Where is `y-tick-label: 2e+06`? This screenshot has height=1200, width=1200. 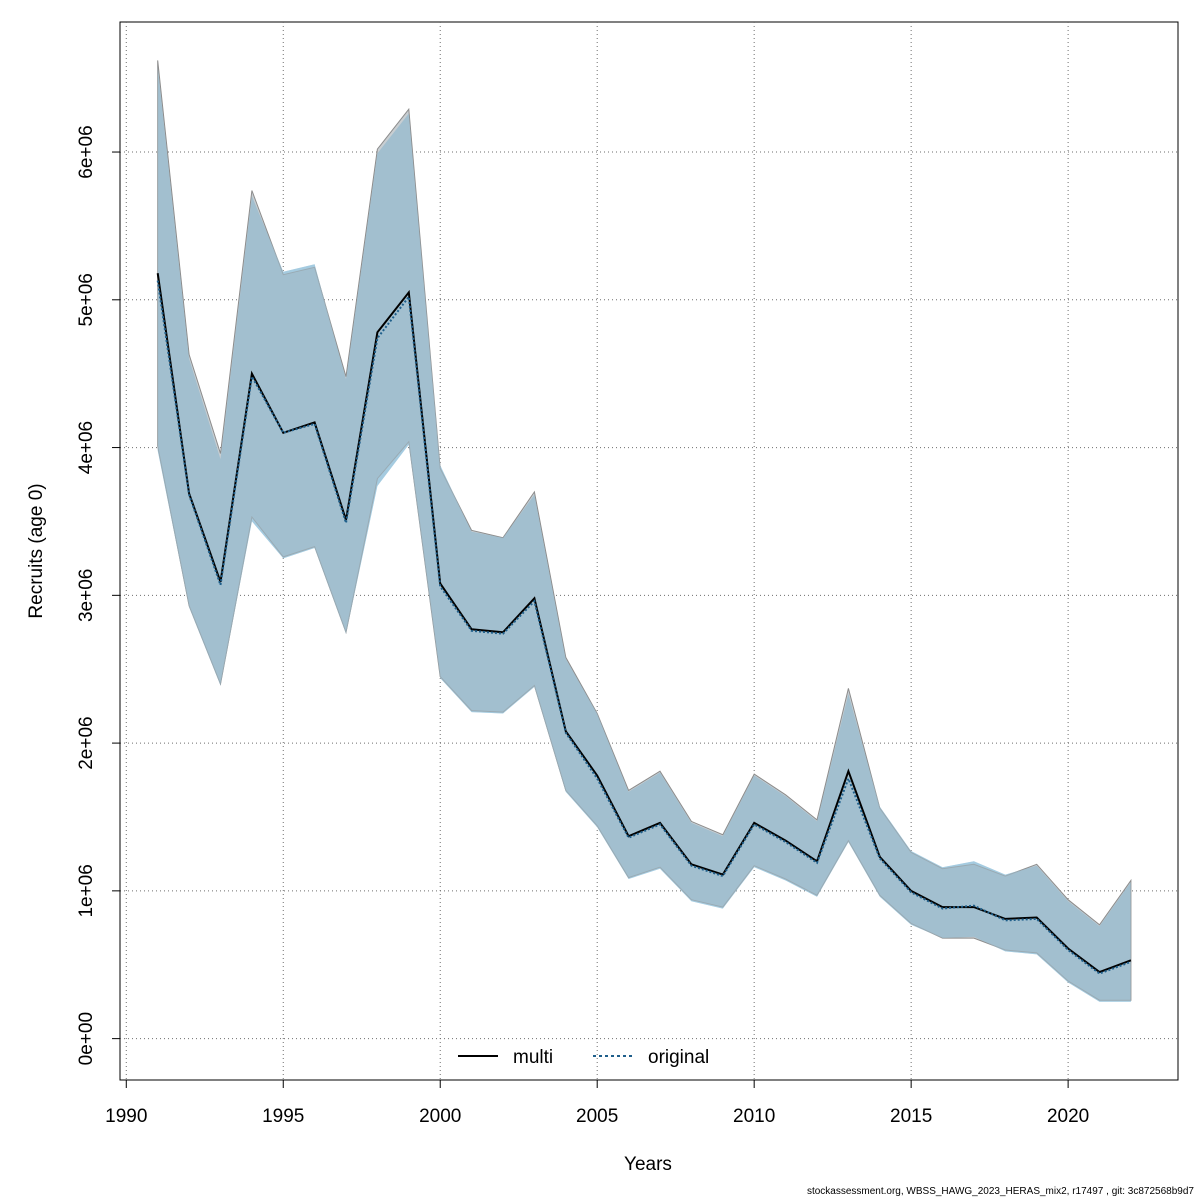 y-tick-label: 2e+06 is located at coordinates (86, 742).